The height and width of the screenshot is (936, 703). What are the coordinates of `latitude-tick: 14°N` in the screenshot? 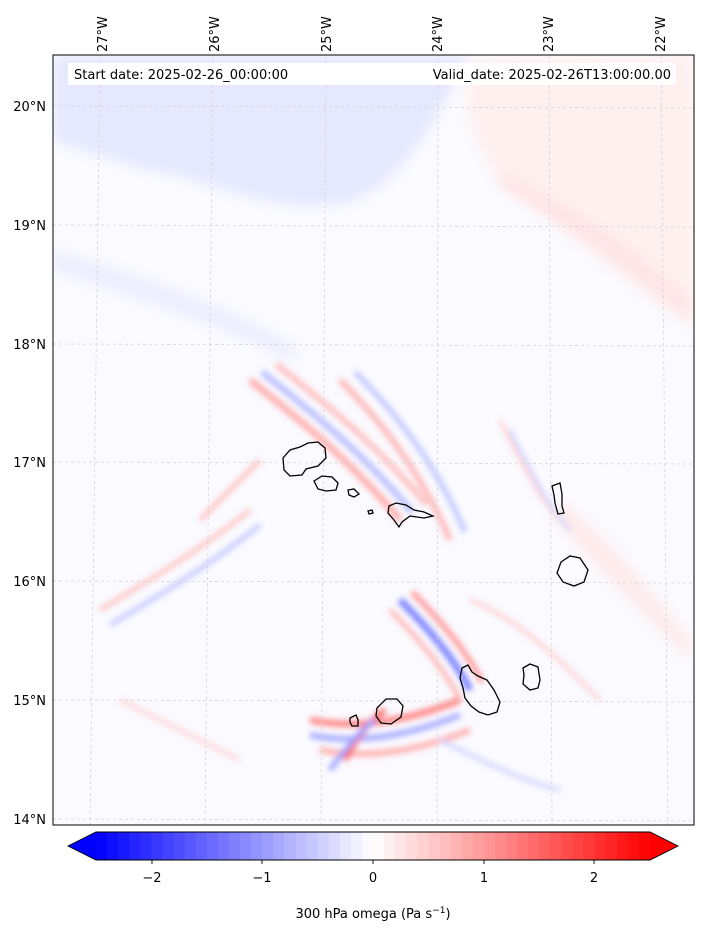 It's located at (29, 820).